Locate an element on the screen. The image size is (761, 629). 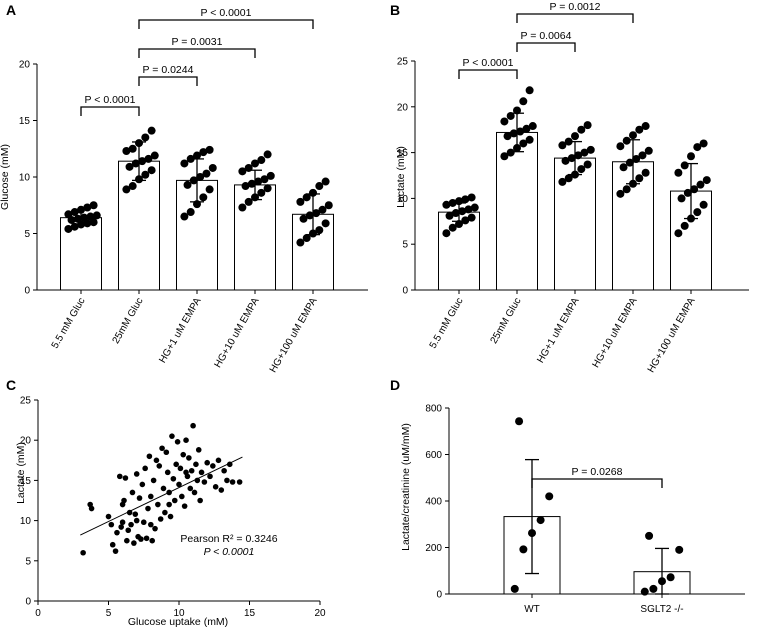
panel-c-ytick-label: 5 is located at coordinates (28, 561).